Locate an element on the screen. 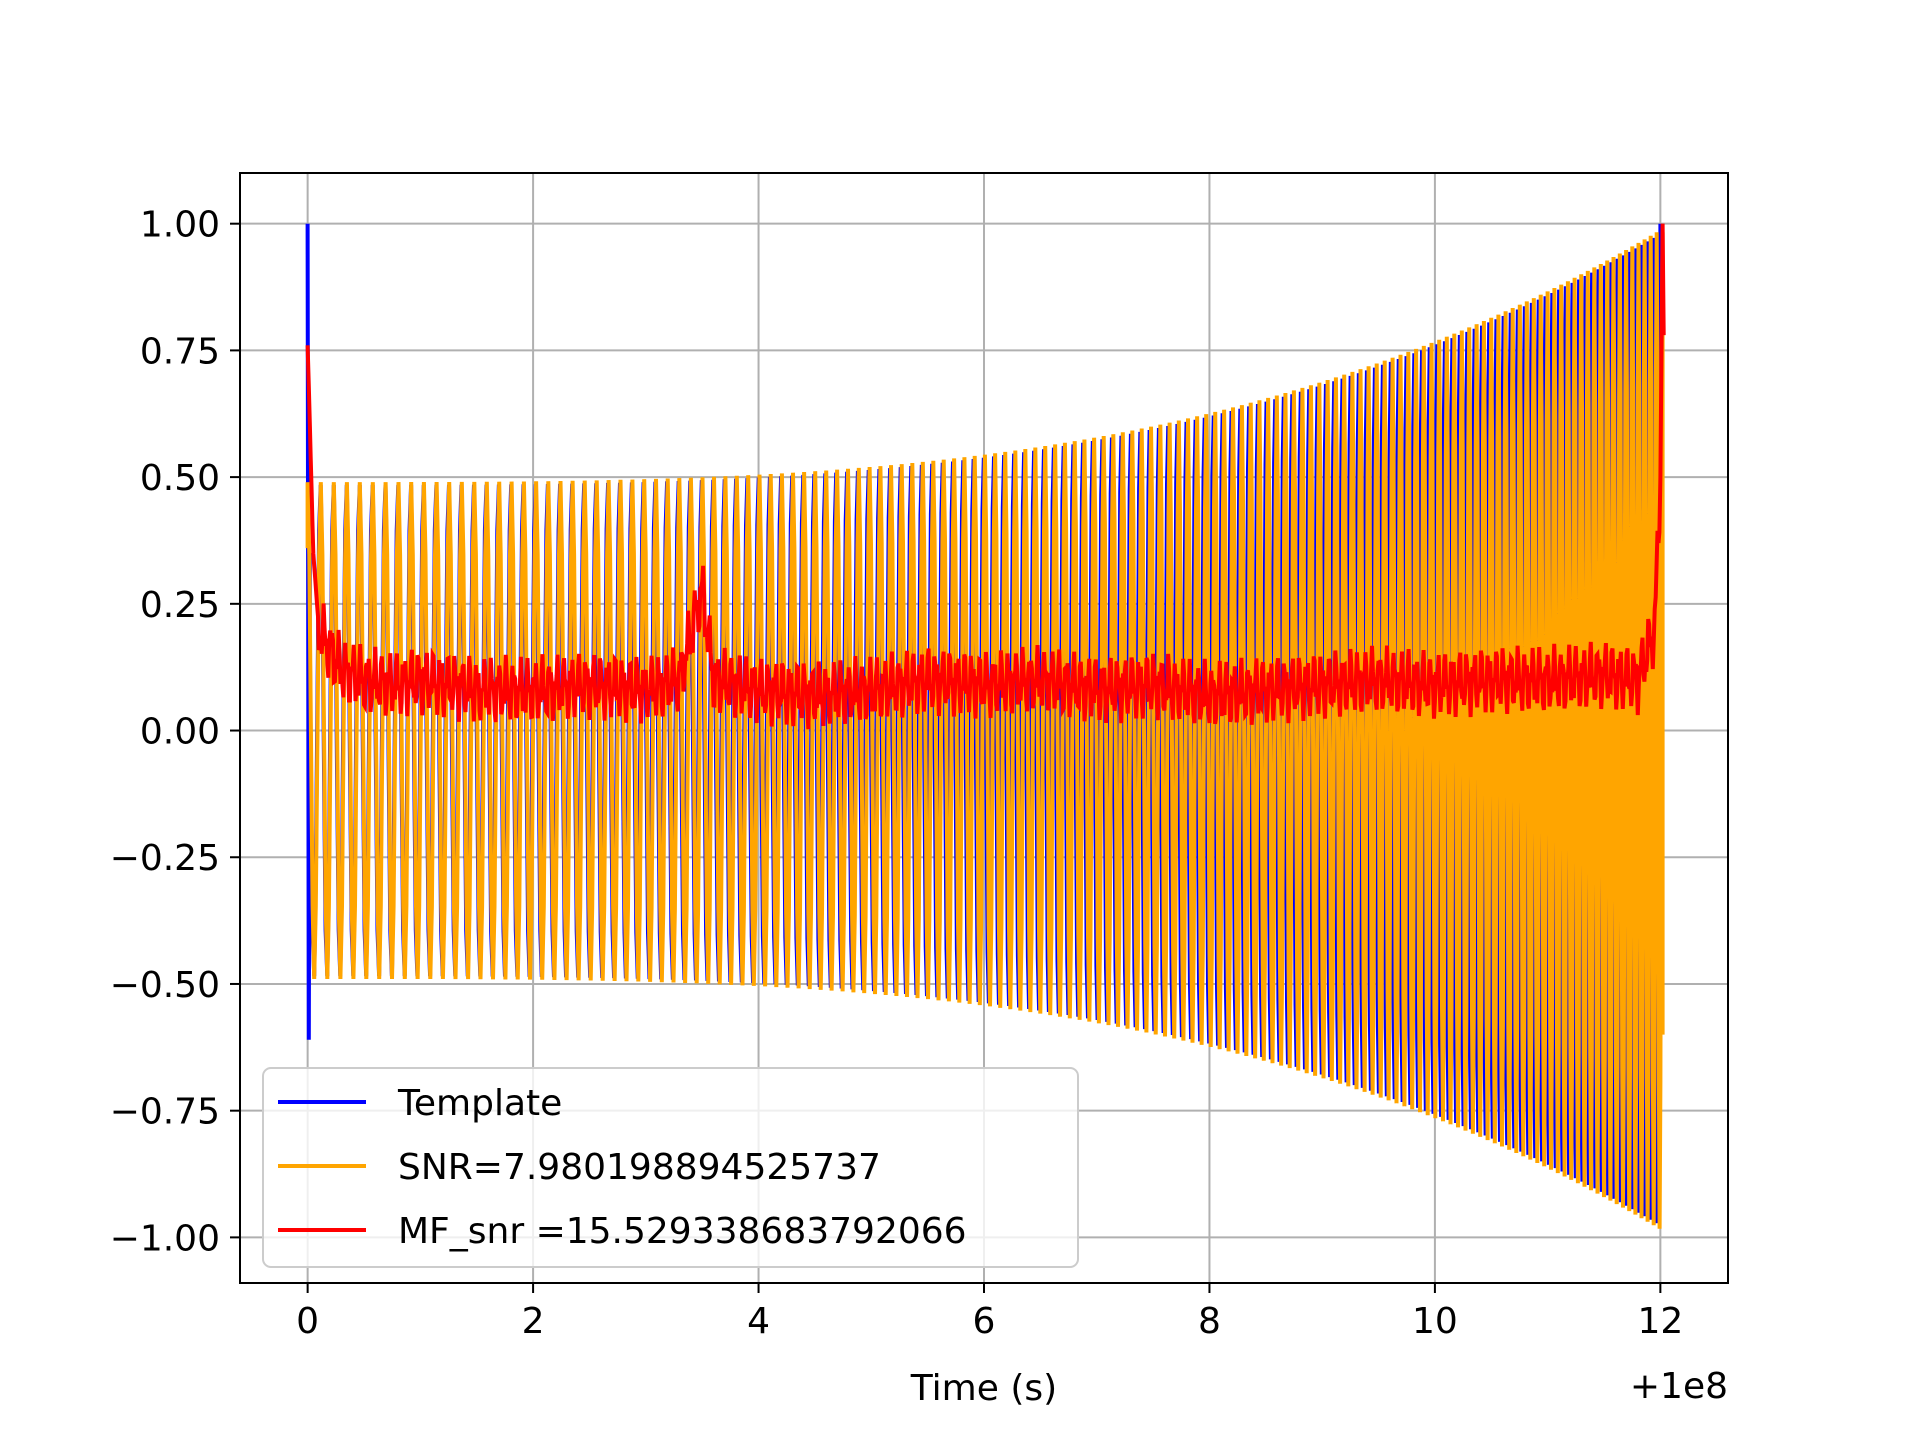 This screenshot has width=1920, height=1440. x-tick-label: 12 is located at coordinates (1660, 1321).